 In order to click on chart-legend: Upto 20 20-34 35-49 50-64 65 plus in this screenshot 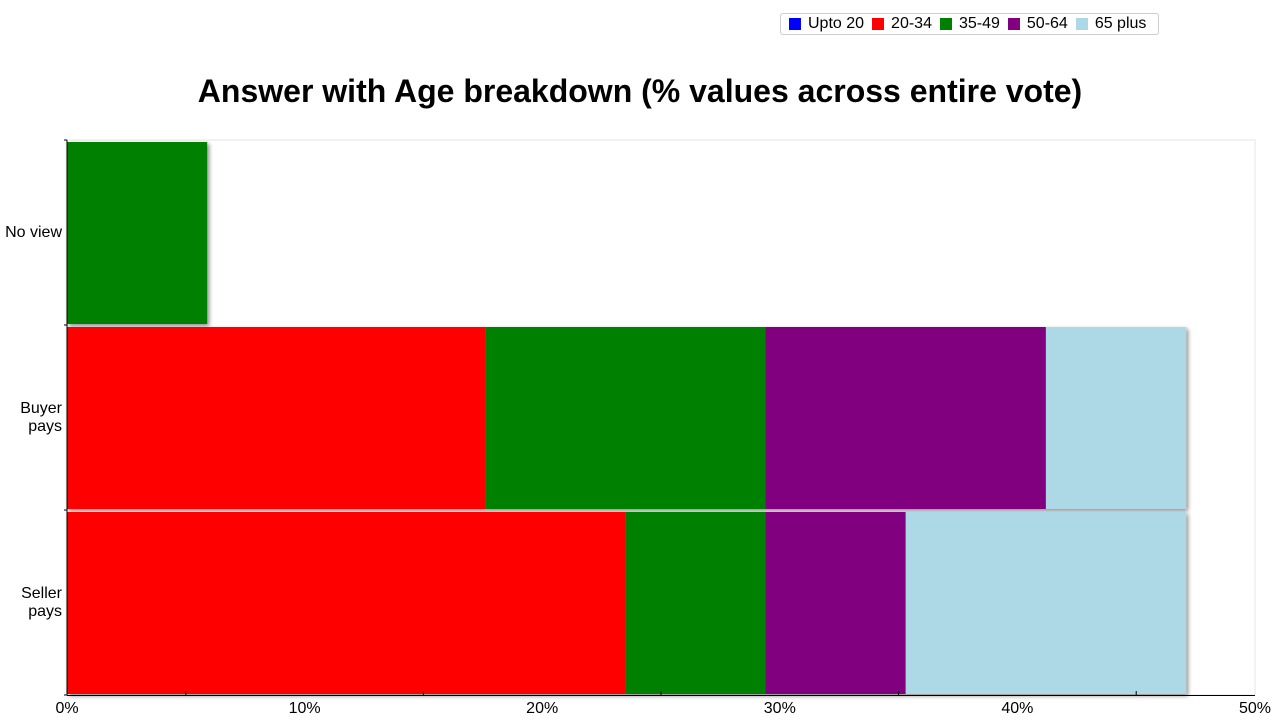, I will do `click(969, 24)`.